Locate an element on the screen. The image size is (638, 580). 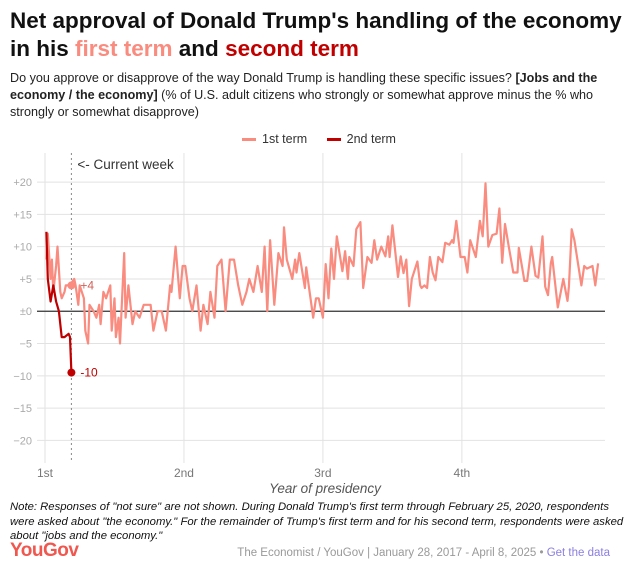
subtitle-bold: [Jobs and the economy / the economy] is located at coordinates (304, 86).